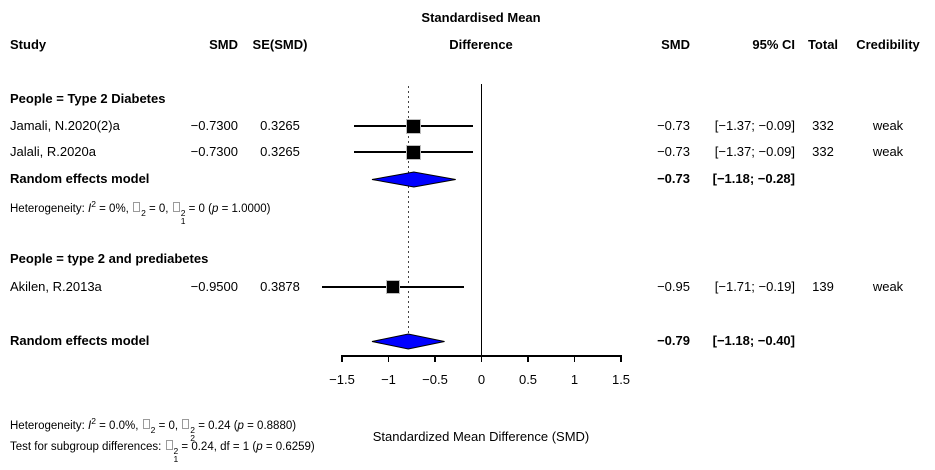  I want to click on column-header-total: Total, so click(823, 44).